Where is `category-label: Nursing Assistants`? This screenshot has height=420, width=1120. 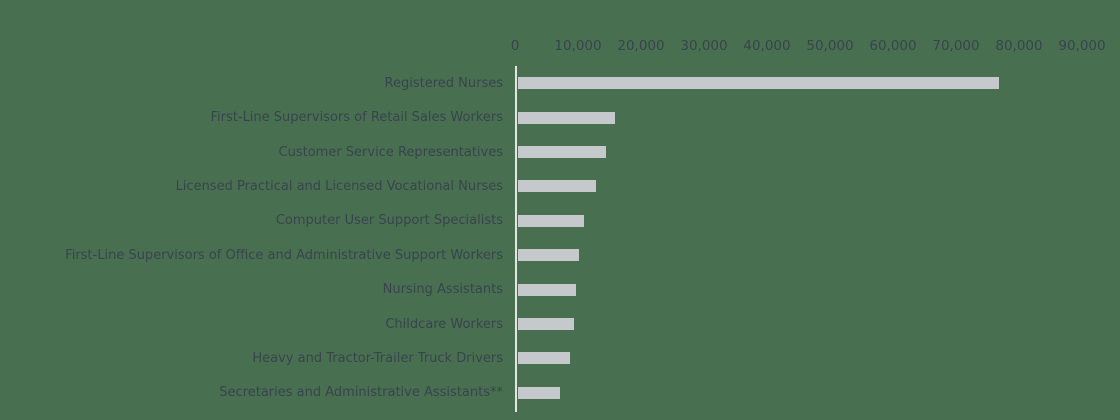 category-label: Nursing Assistants is located at coordinates (442, 290).